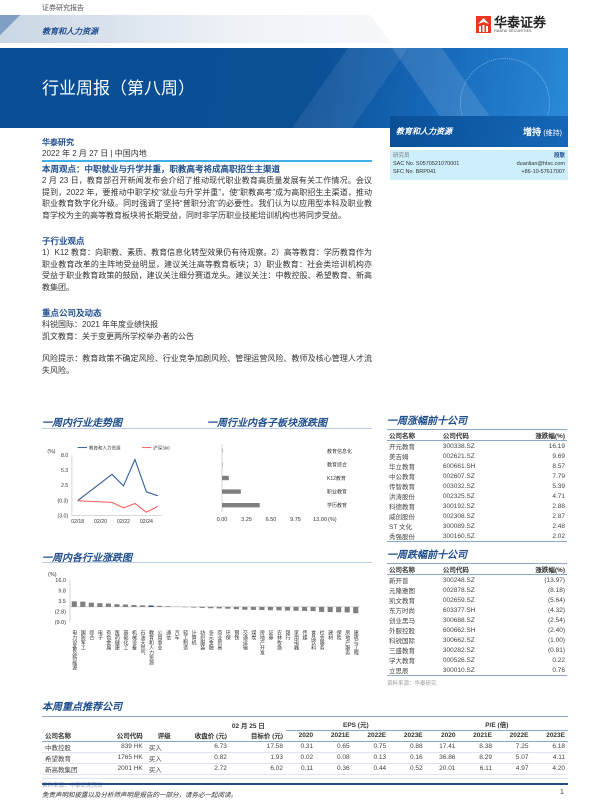 The width and height of the screenshot is (600, 800). I want to click on table-cell: 8.38, so click(476, 747).